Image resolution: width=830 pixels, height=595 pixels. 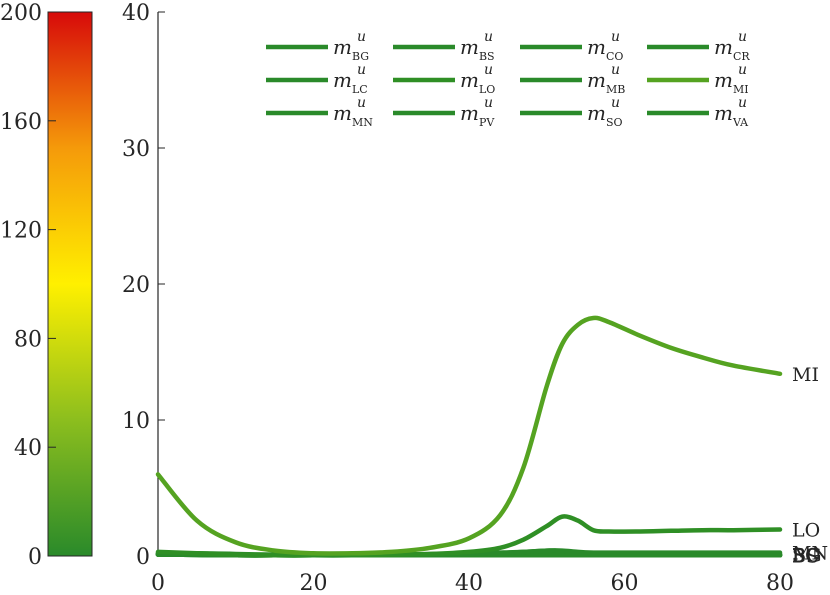 What do you see at coordinates (136, 285) in the screenshot?
I see `y-tick-label: 20` at bounding box center [136, 285].